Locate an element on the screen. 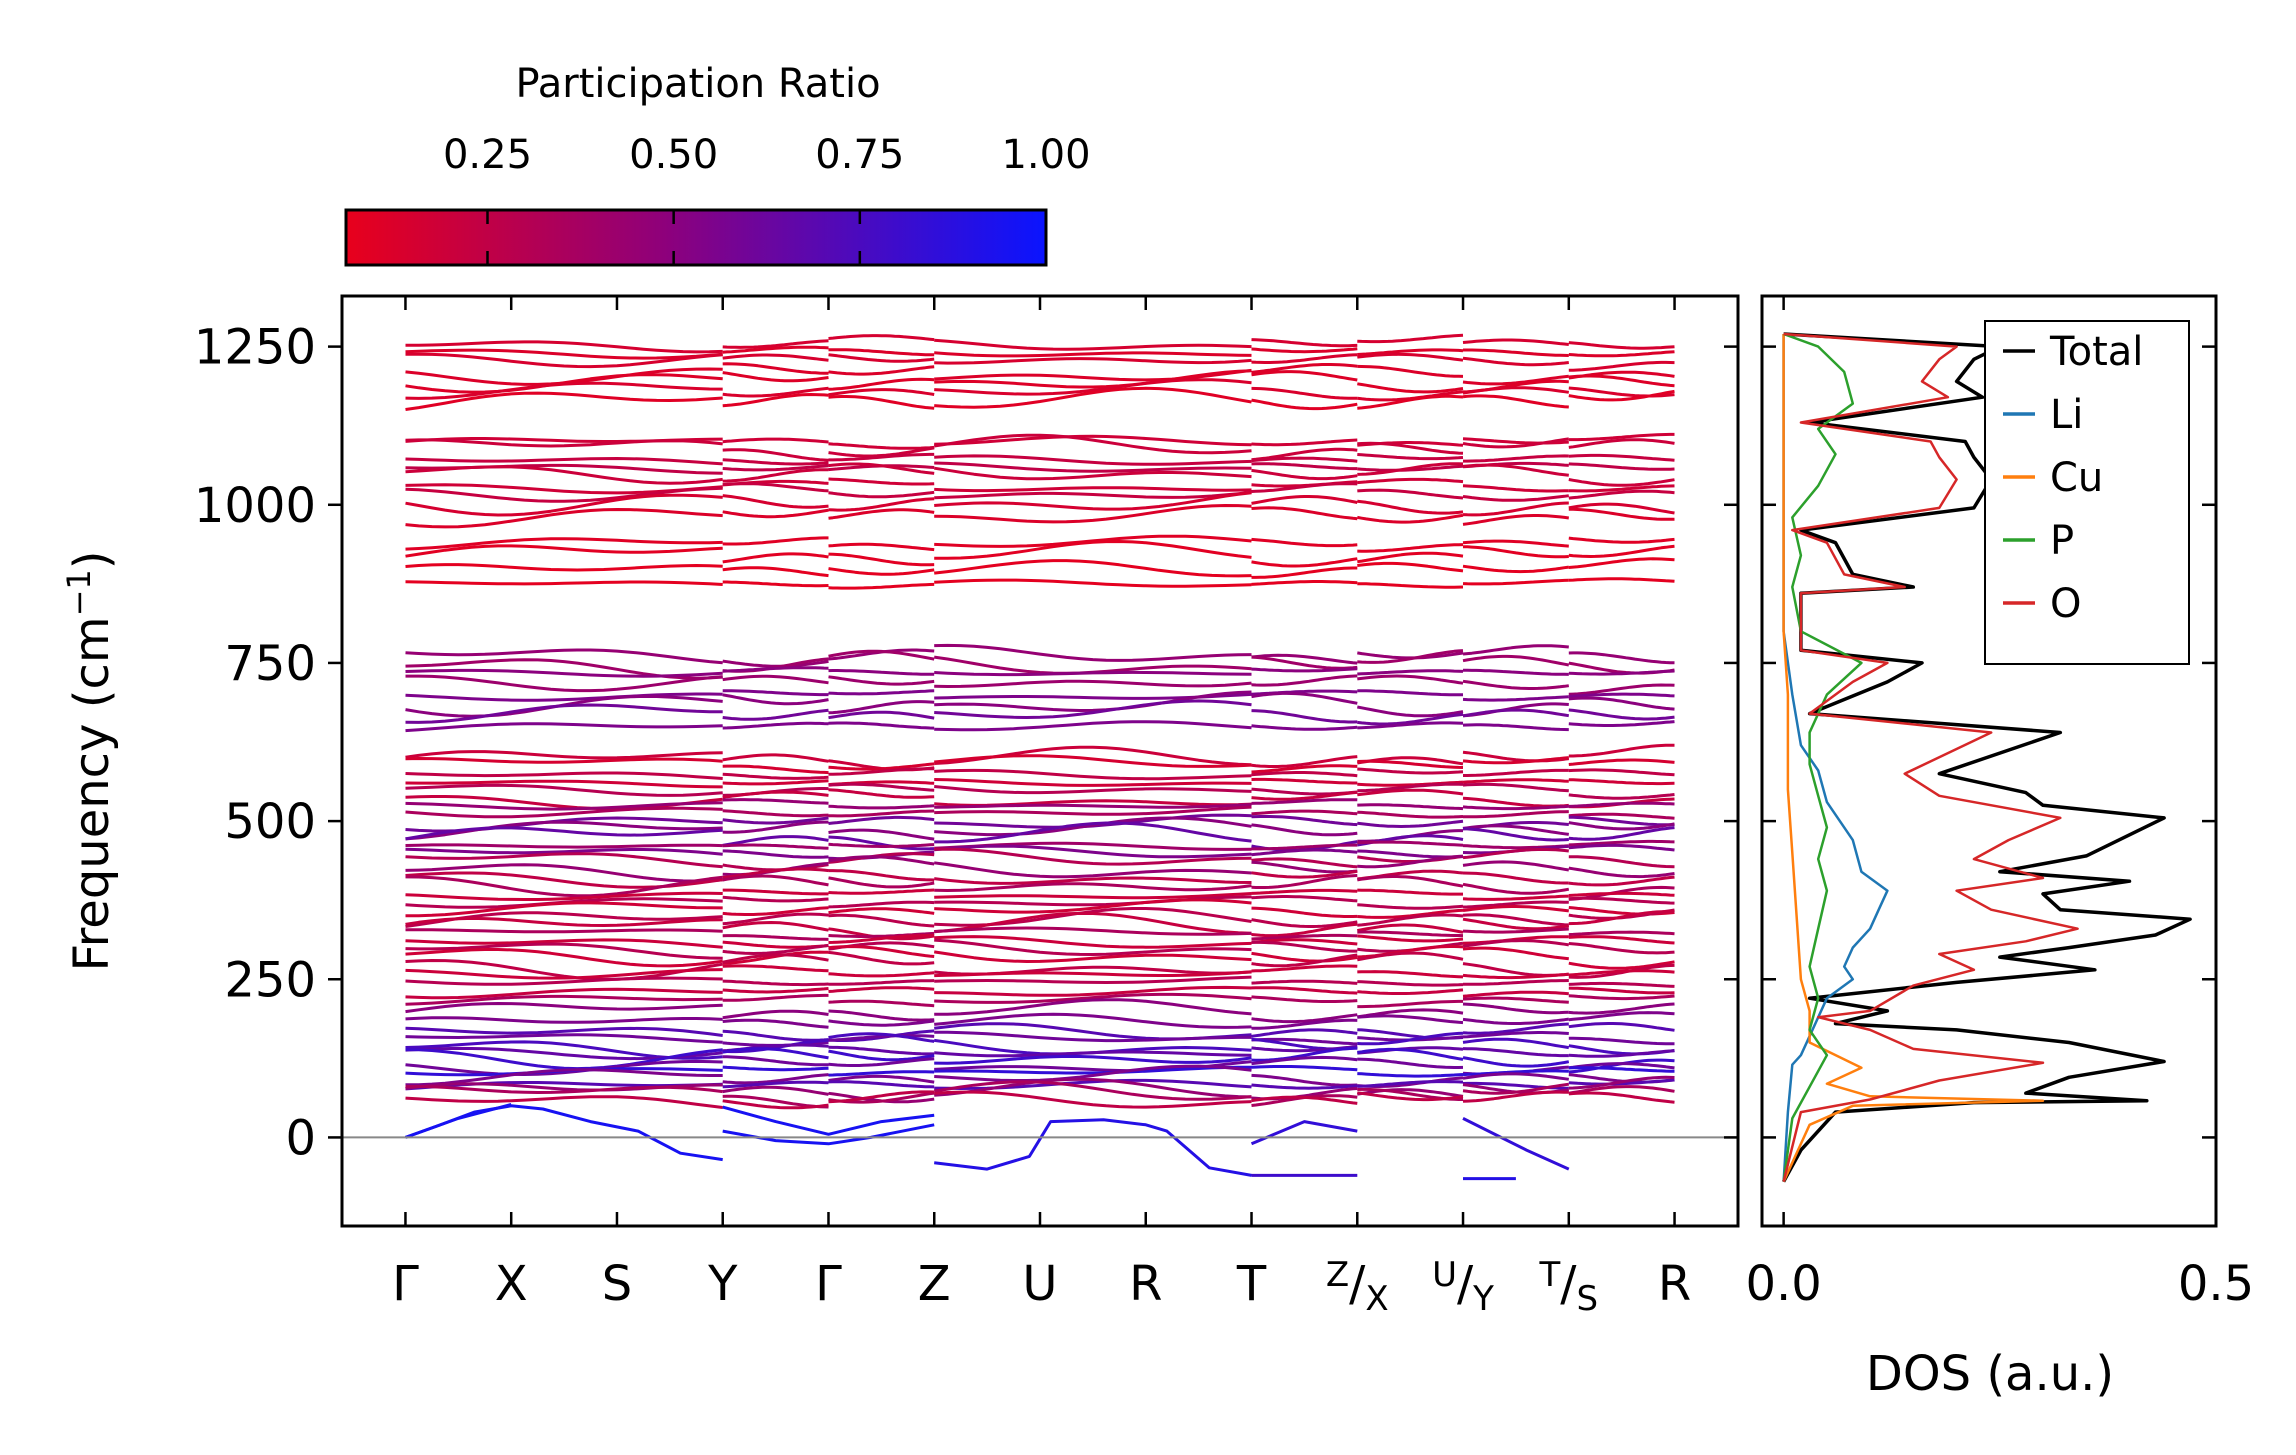 Image resolution: width=2296 pixels, height=1455 pixels. dos-line-o is located at coordinates (1930, 757).